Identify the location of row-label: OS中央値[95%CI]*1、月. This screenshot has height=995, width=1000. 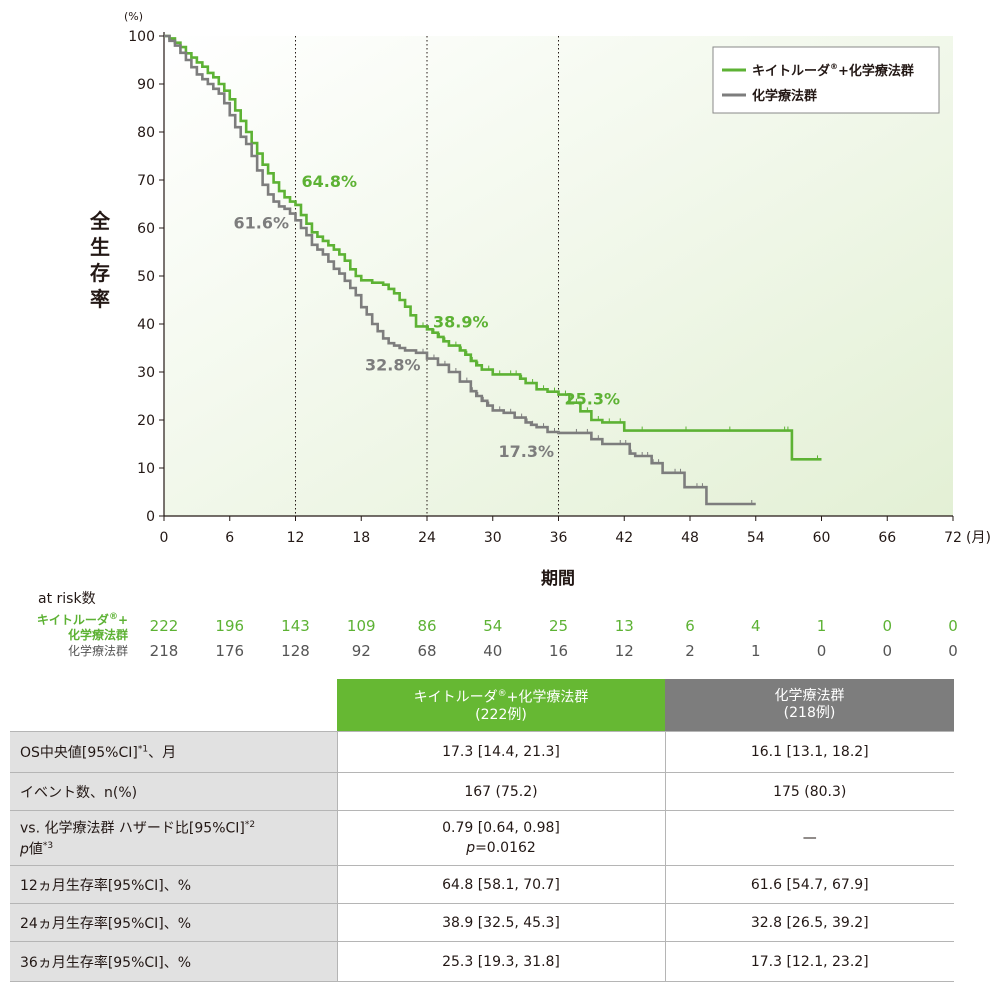
(173, 752).